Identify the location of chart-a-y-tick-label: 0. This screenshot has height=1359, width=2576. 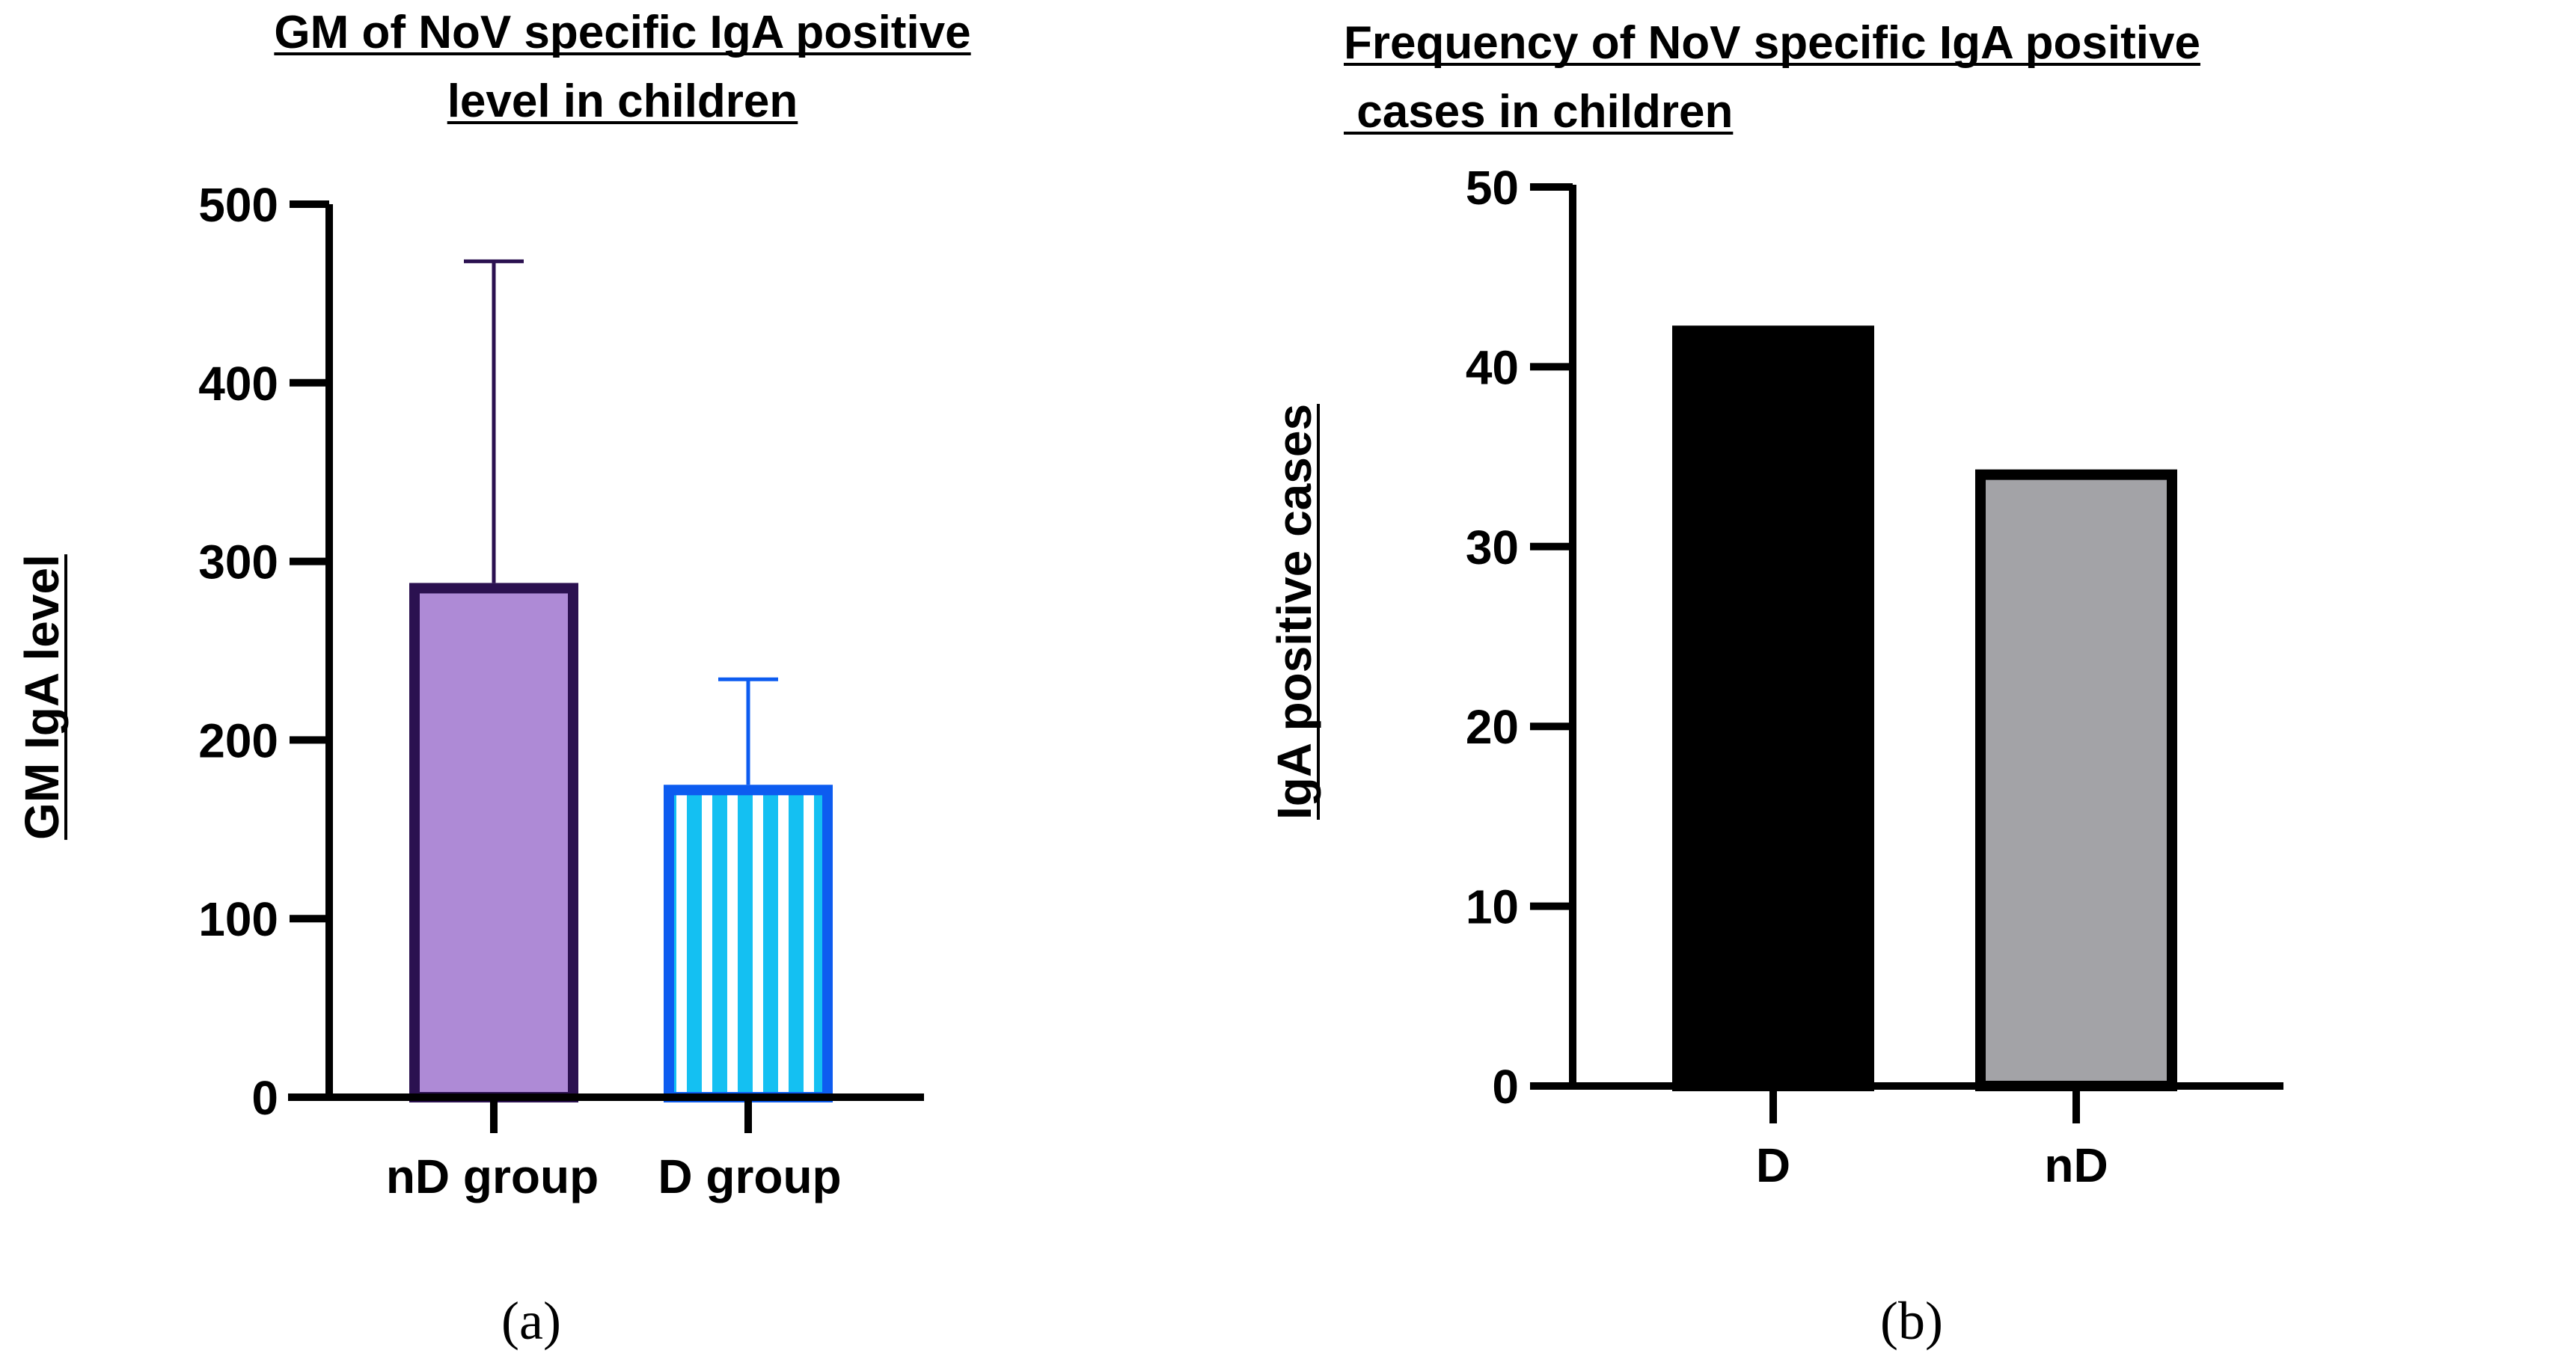
(264, 1098).